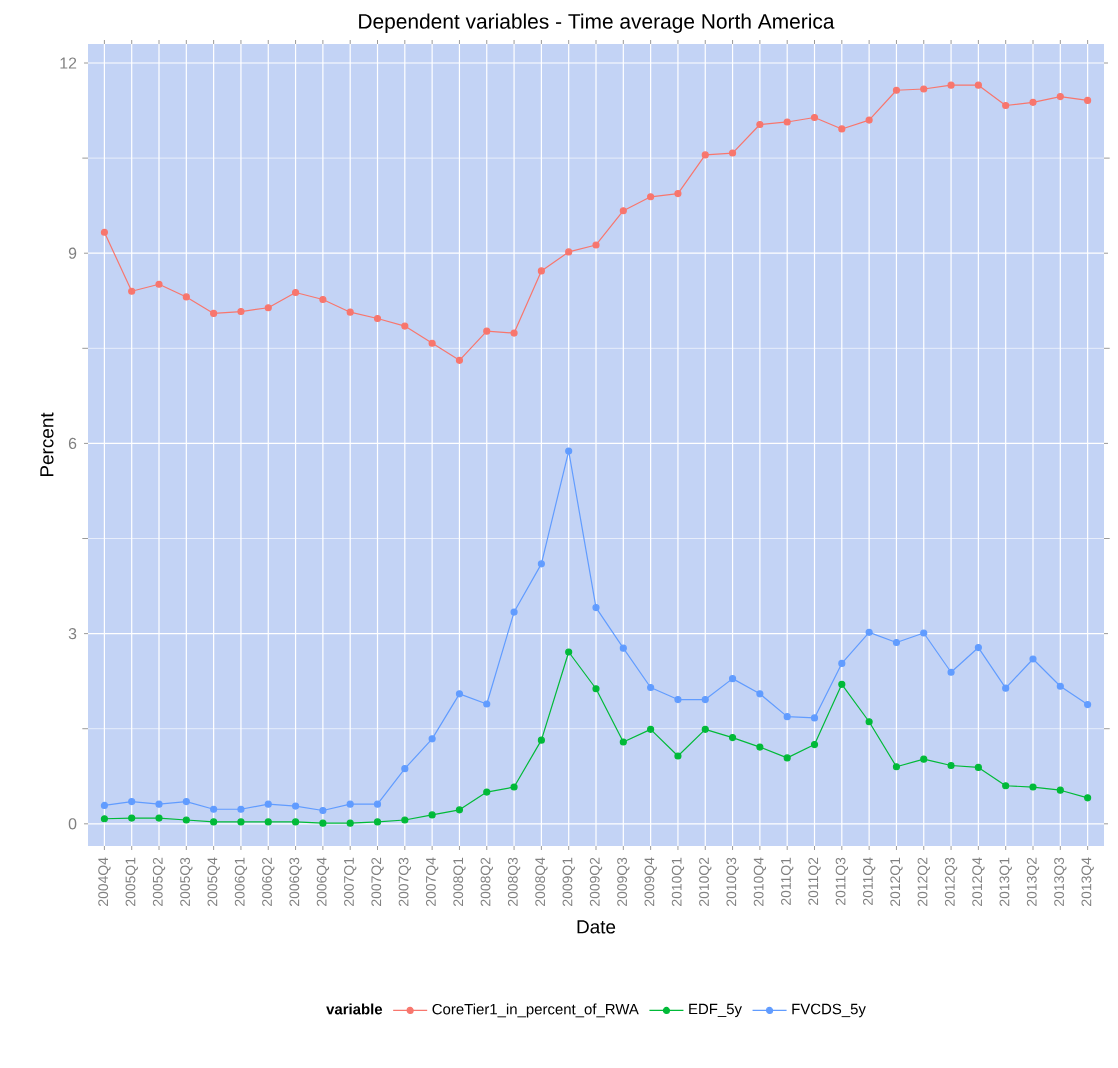  Describe the element at coordinates (47, 444) in the screenshot. I see `y-axis-title: Percent` at that location.